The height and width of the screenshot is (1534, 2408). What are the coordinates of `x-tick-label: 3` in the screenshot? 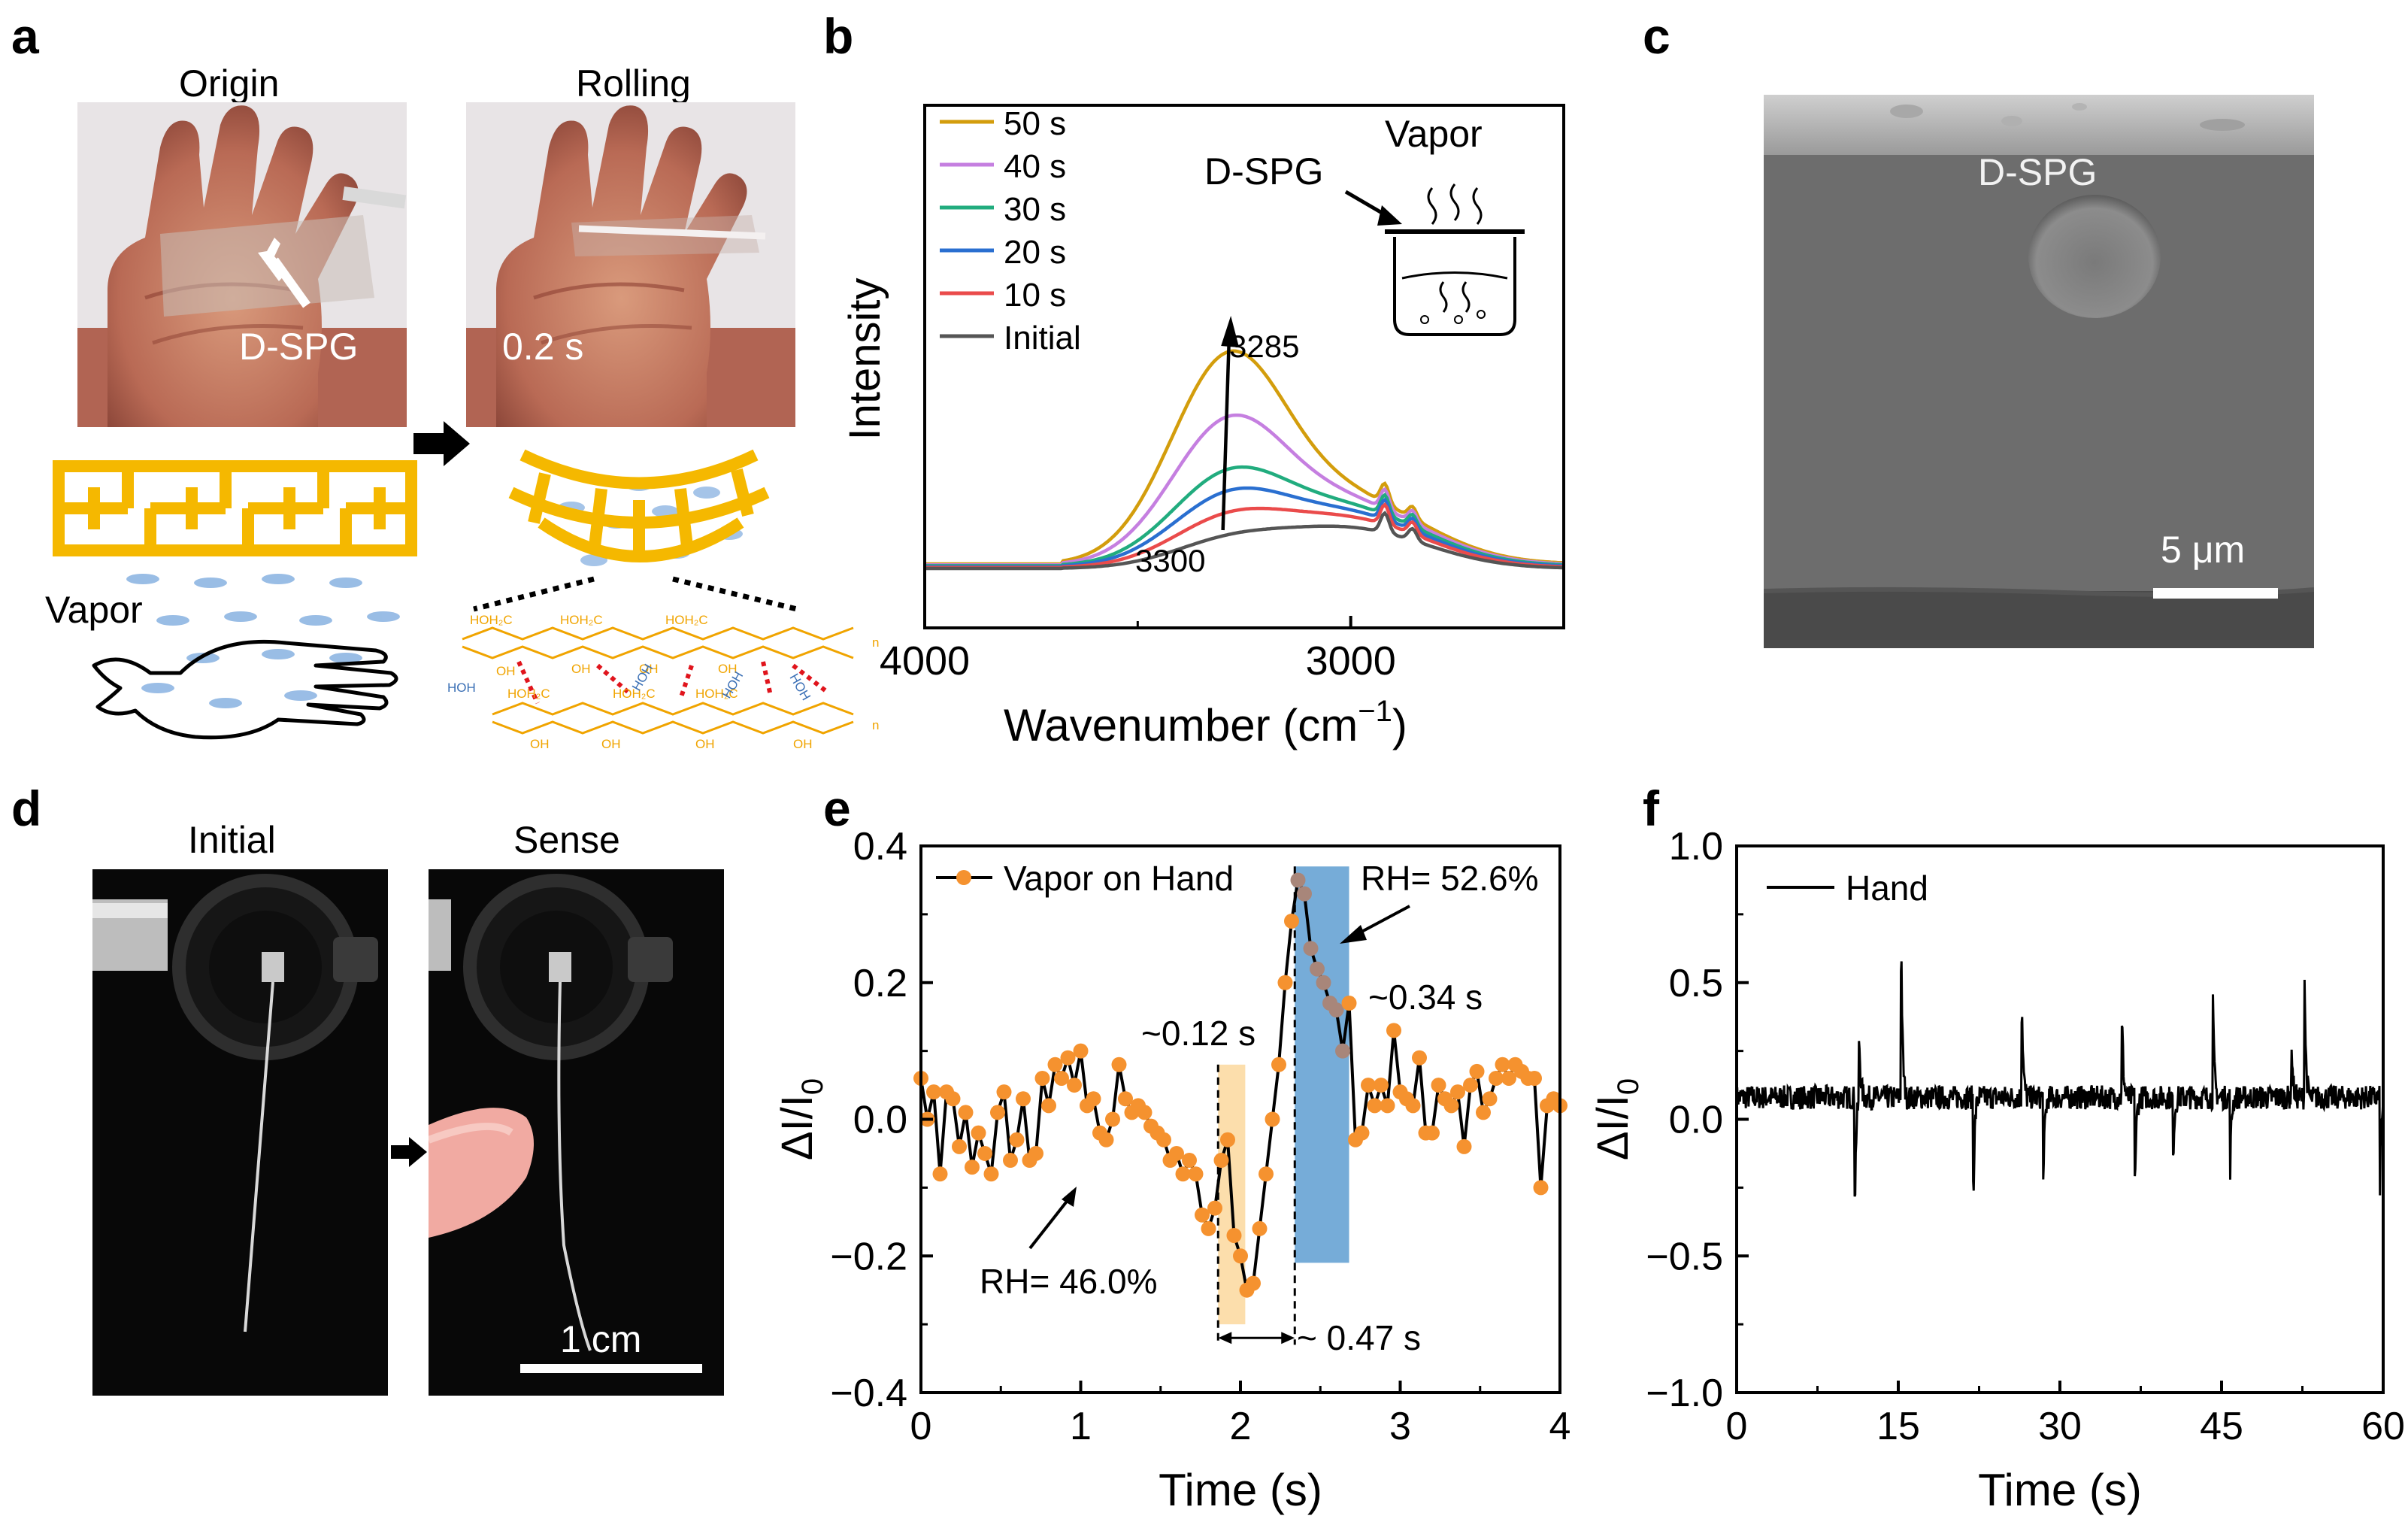 It's located at (1400, 1426).